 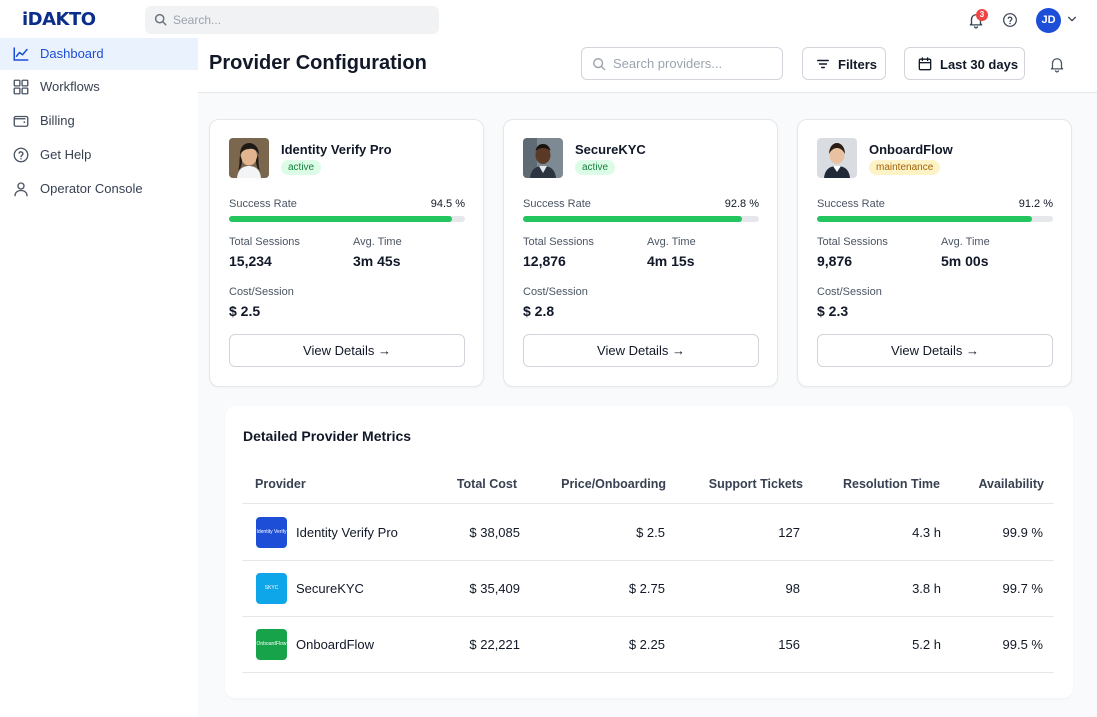 What do you see at coordinates (1072, 19) in the screenshot?
I see `chevron-down-icon` at bounding box center [1072, 19].